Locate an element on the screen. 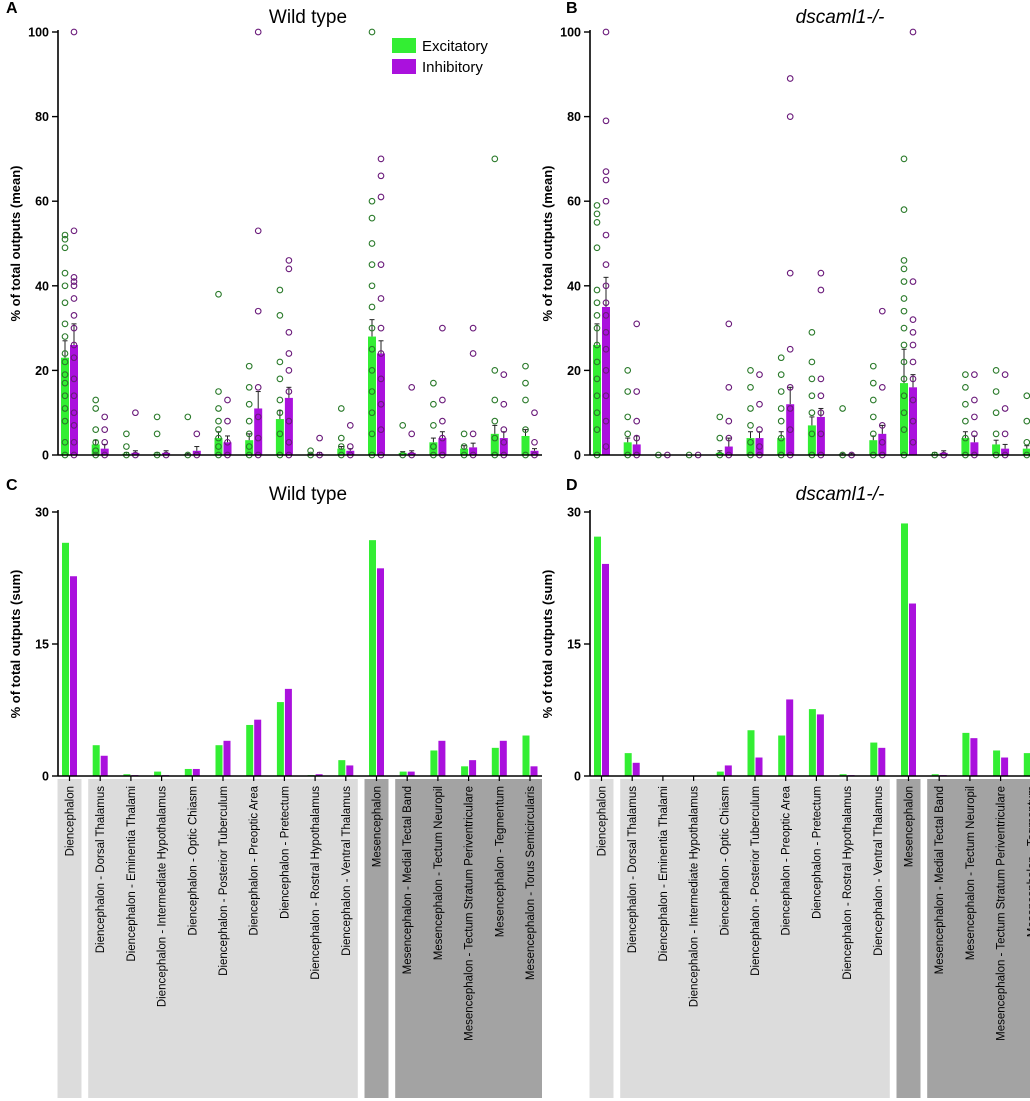 Image resolution: width=1030 pixels, height=1101 pixels. x-tick-label: Diencephalon - Posterior Tuberculum is located at coordinates (756, 881).